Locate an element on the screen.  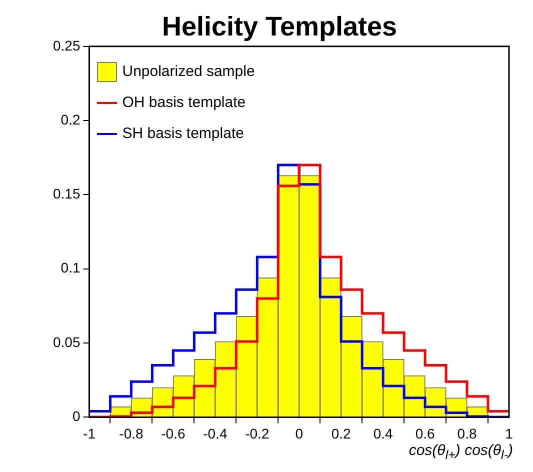
x-tick-label: 0.2 is located at coordinates (341, 433).